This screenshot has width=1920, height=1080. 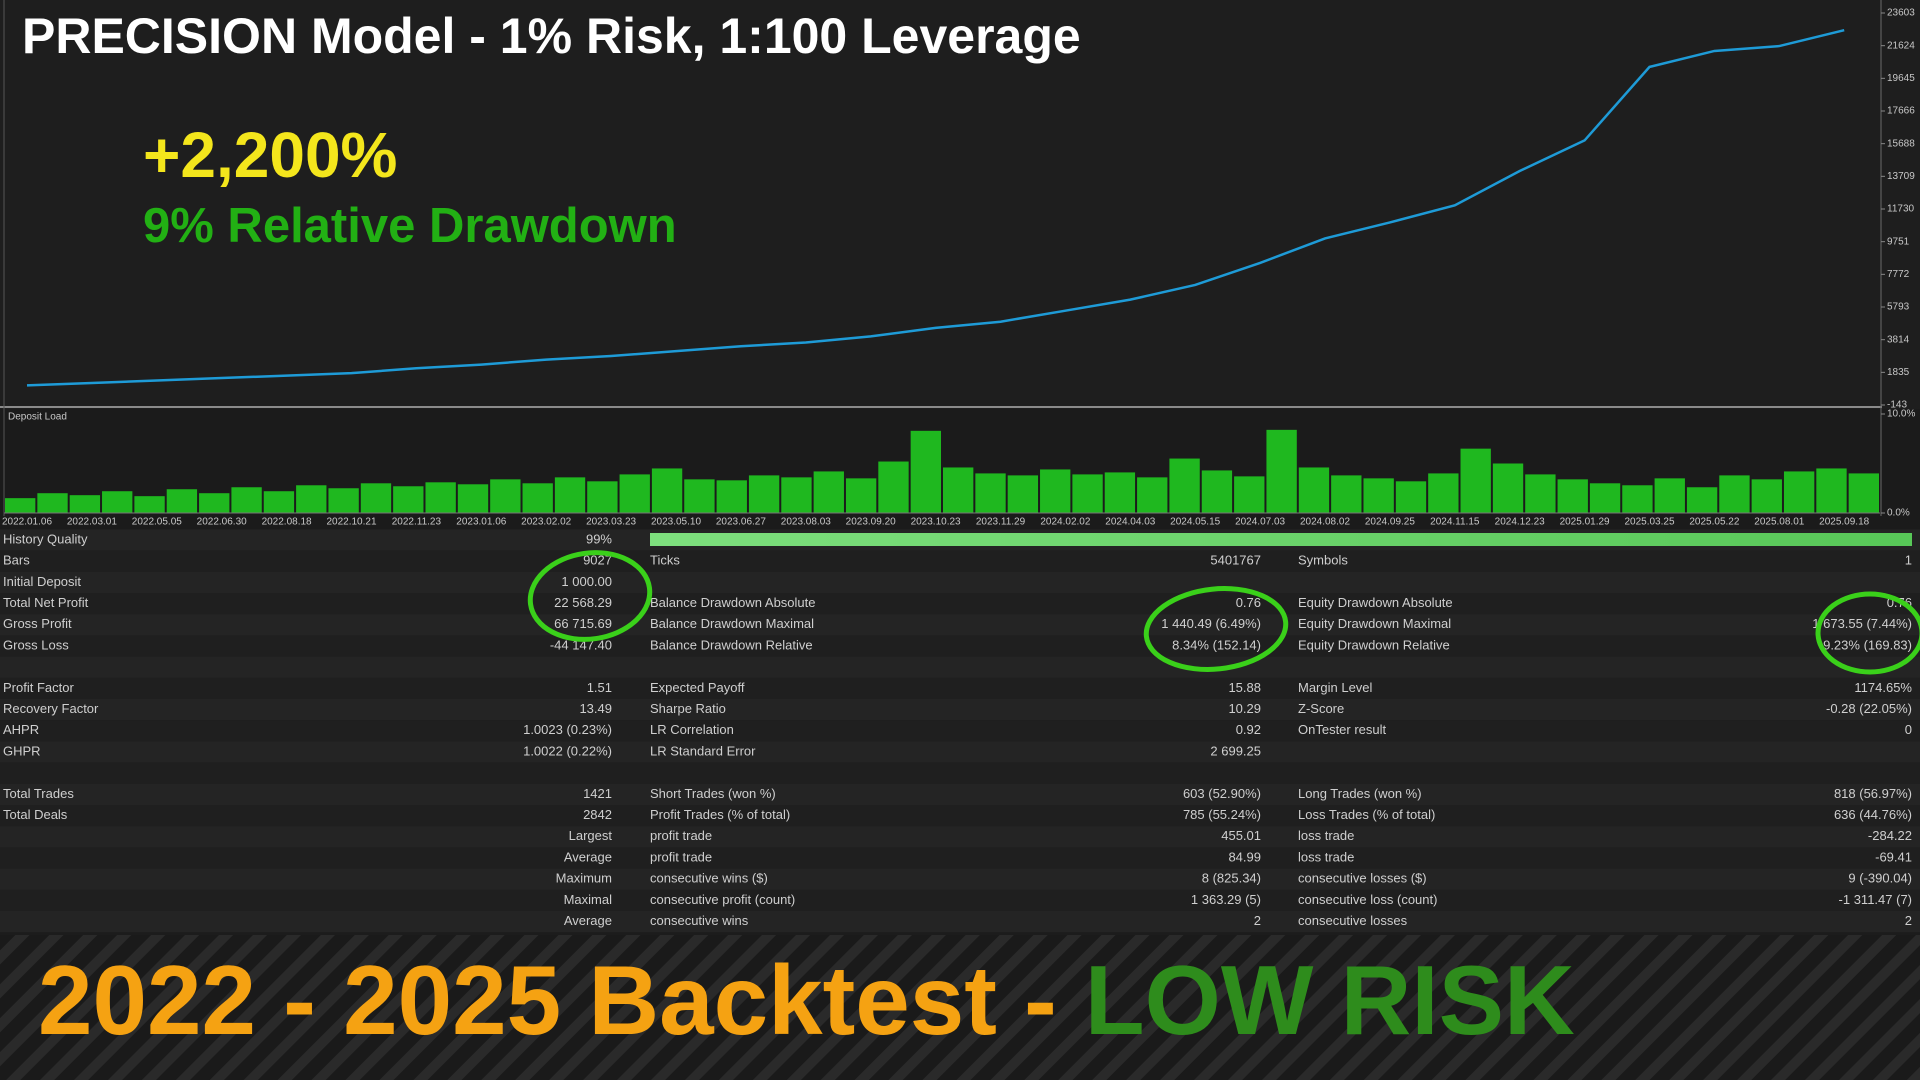 I want to click on x-tick-label: 2024.04.03, so click(x=1130, y=522).